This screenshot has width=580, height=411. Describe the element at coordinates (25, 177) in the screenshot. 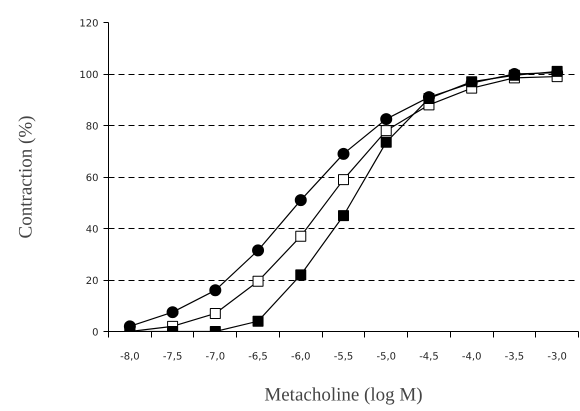

I see `y-axis-title: Contraction (%)` at that location.